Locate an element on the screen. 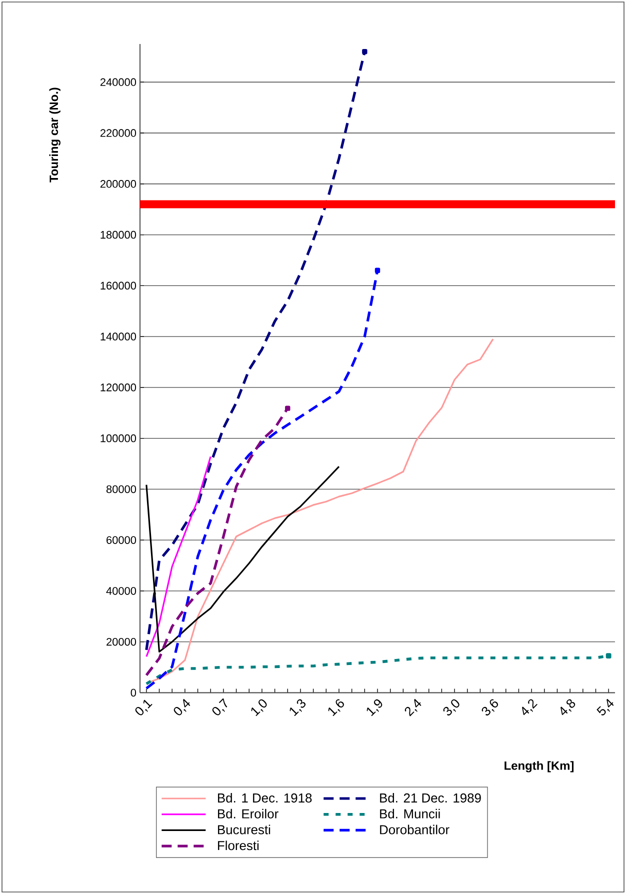  legend-label: Bd. 21 Dec. 1989 is located at coordinates (430, 798).